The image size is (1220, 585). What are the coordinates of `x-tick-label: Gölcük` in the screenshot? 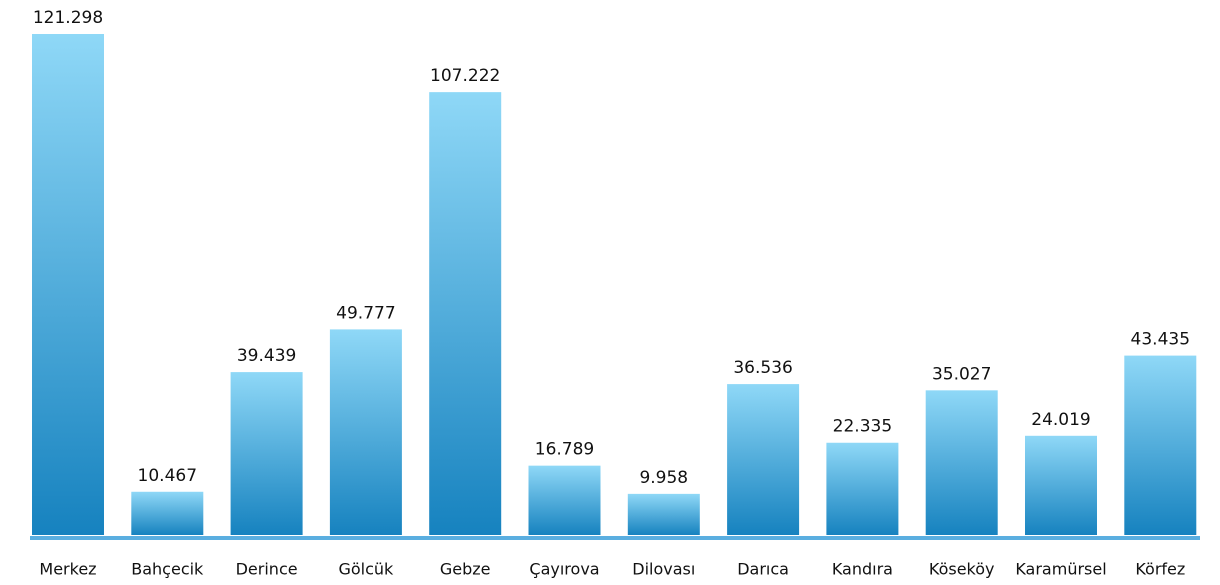 It's located at (366, 569).